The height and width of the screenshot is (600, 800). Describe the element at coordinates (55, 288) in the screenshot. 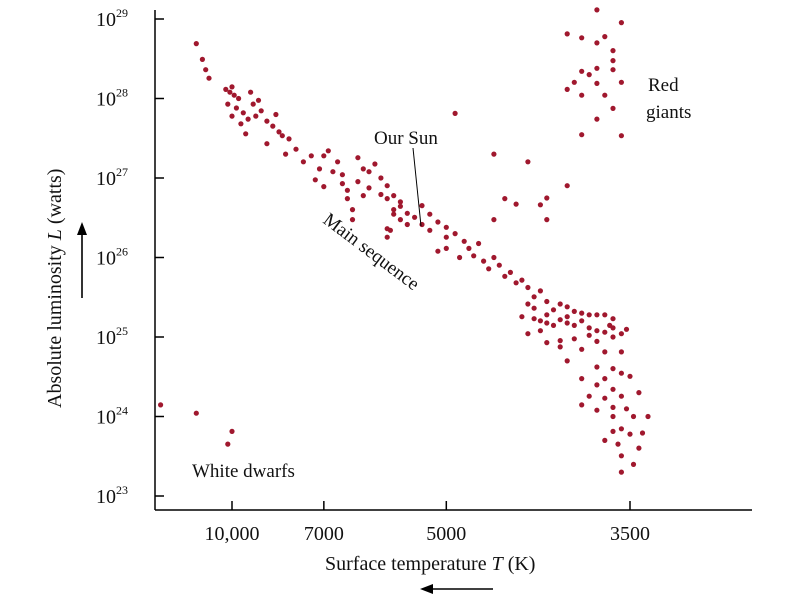

I see `y-axis-title: Absolute luminosity L (watts)` at that location.